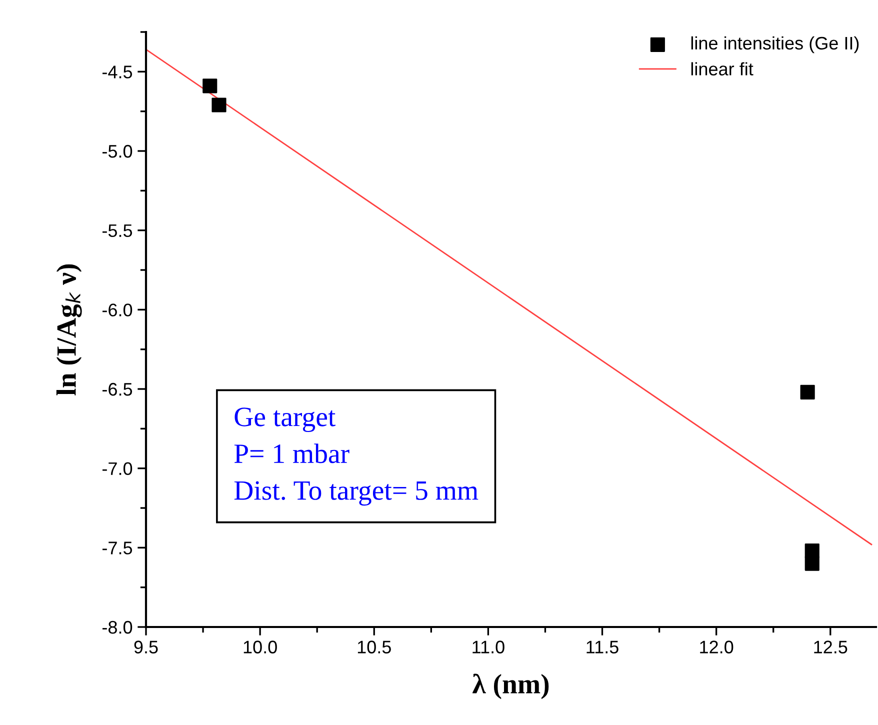  What do you see at coordinates (722, 69) in the screenshot?
I see `legend-label: linear fit` at bounding box center [722, 69].